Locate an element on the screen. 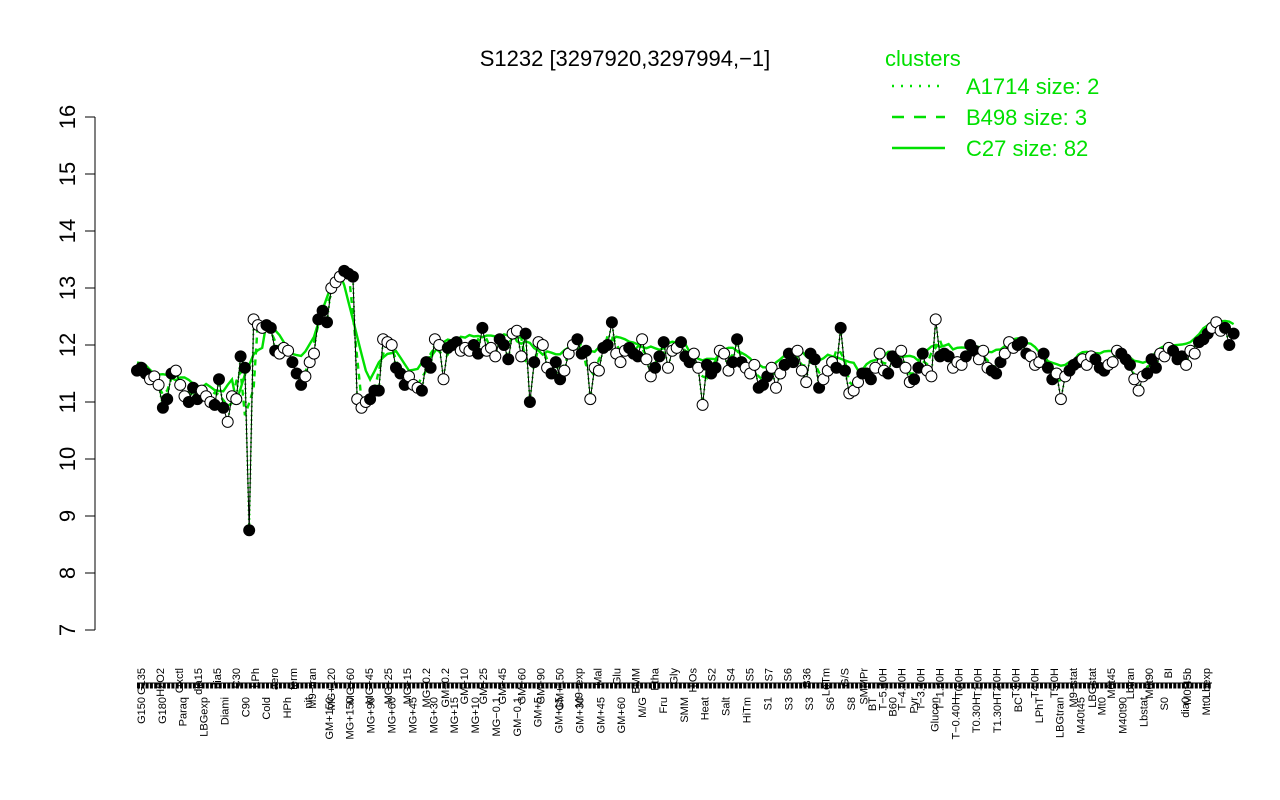  y-tick-label: 10 is located at coordinates (67, 459).